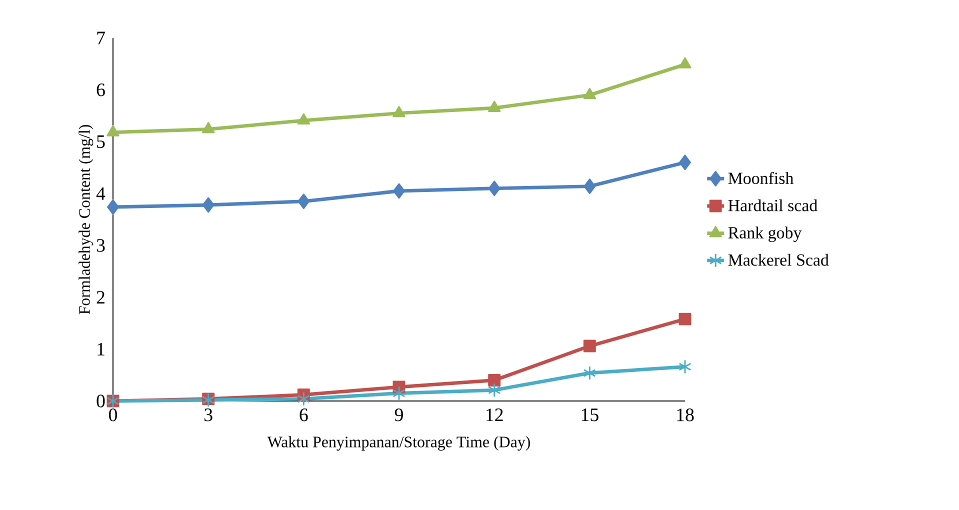  Describe the element at coordinates (304, 415) in the screenshot. I see `x-tick-label: 6` at that location.